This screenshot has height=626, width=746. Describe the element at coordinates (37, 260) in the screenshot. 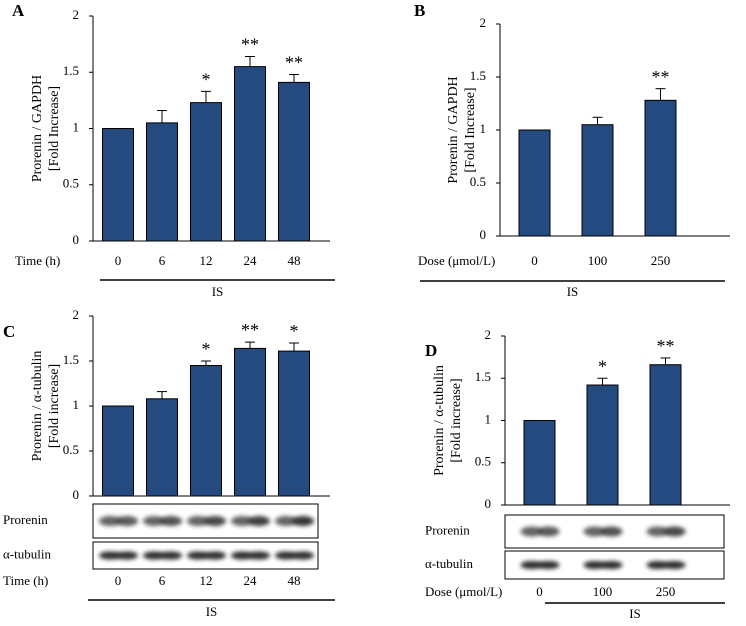

I see `x-axis-label: Time (h)` at that location.